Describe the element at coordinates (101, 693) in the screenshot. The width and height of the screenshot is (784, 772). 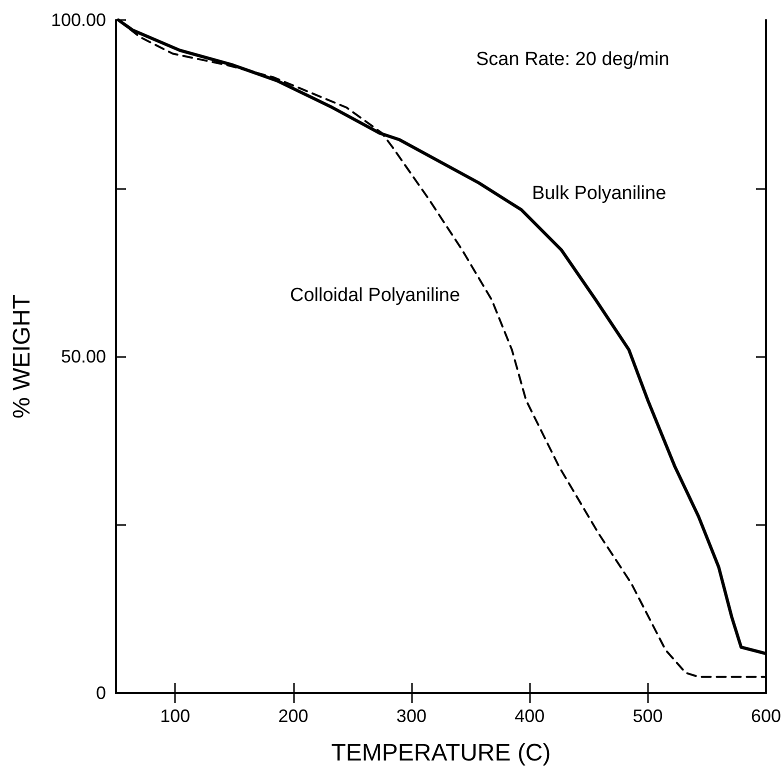
I see `y-tick-label: 0` at that location.